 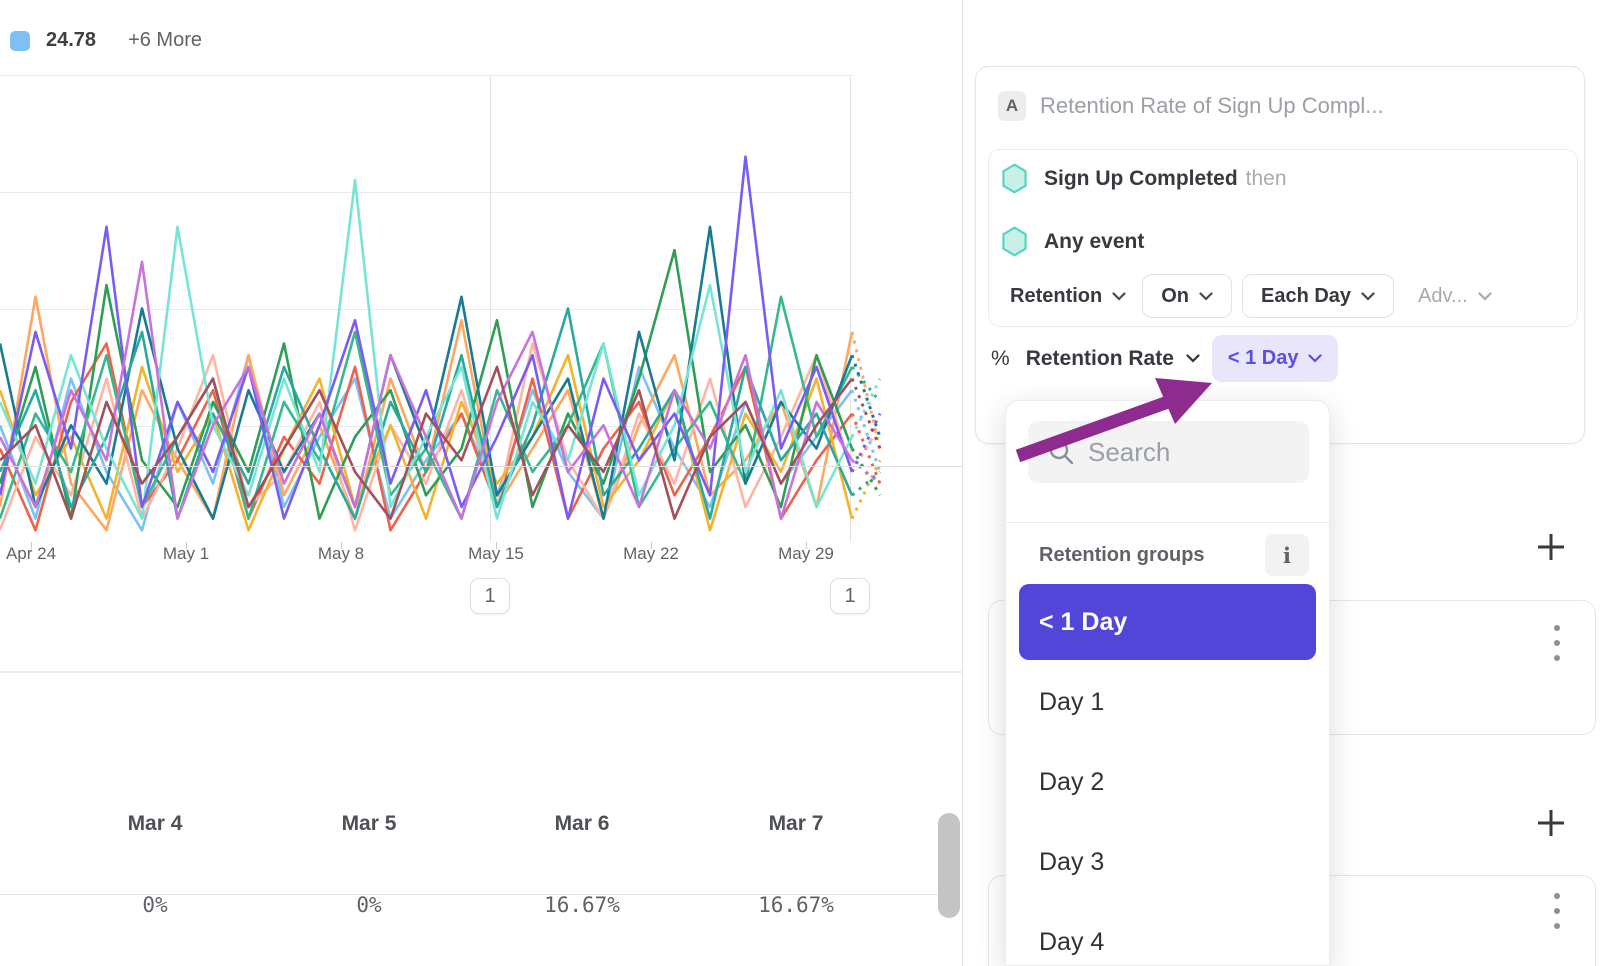 What do you see at coordinates (1188, 452) in the screenshot?
I see `search-input` at bounding box center [1188, 452].